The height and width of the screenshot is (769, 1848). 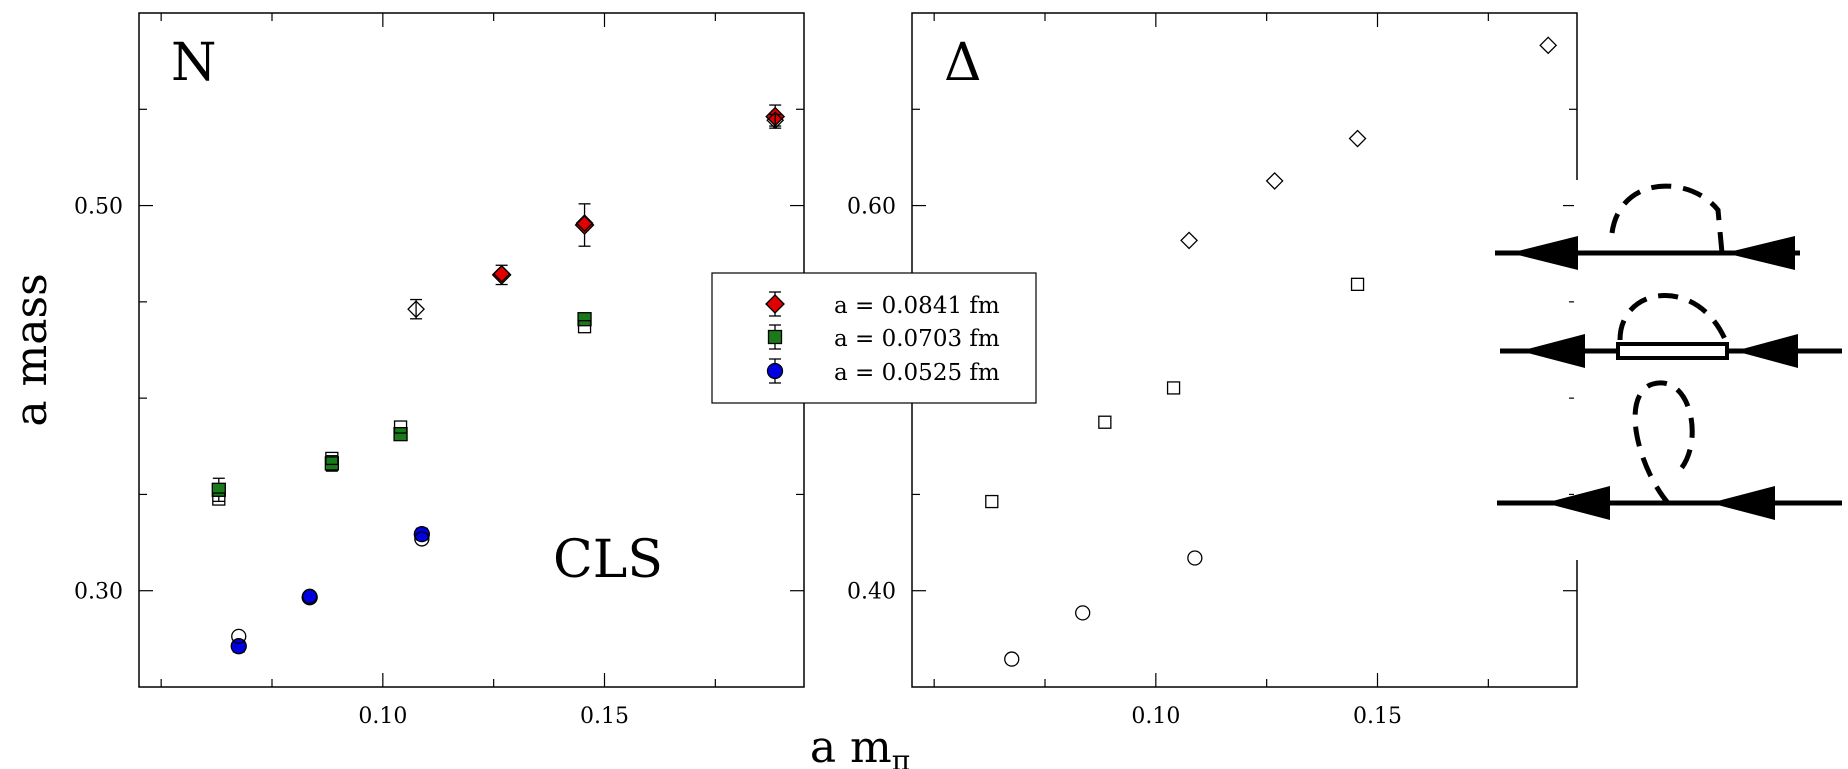 I want to click on diagram-backdrop, so click(x=1711, y=370).